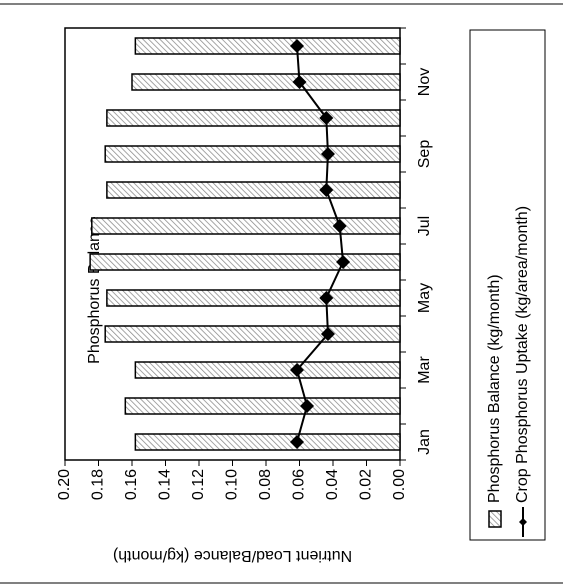 The height and width of the screenshot is (587, 563). Describe the element at coordinates (424, 370) in the screenshot. I see `x-tick-label: Mar` at that location.